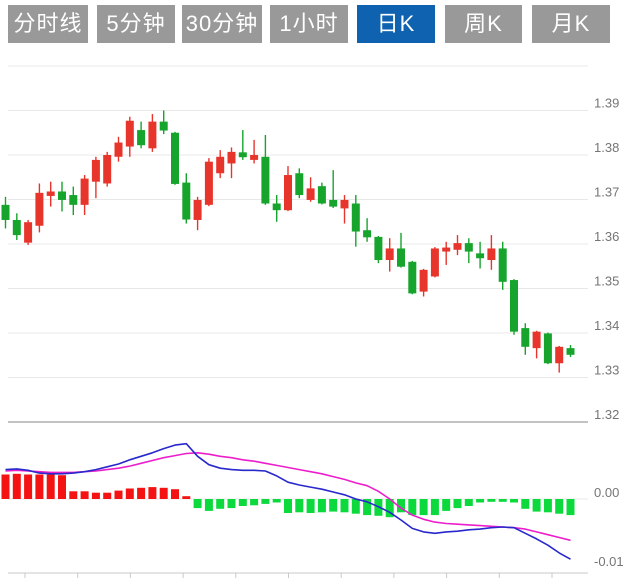 The image size is (634, 579). What do you see at coordinates (606, 192) in the screenshot?
I see `price-axis-label: 1.37` at bounding box center [606, 192].